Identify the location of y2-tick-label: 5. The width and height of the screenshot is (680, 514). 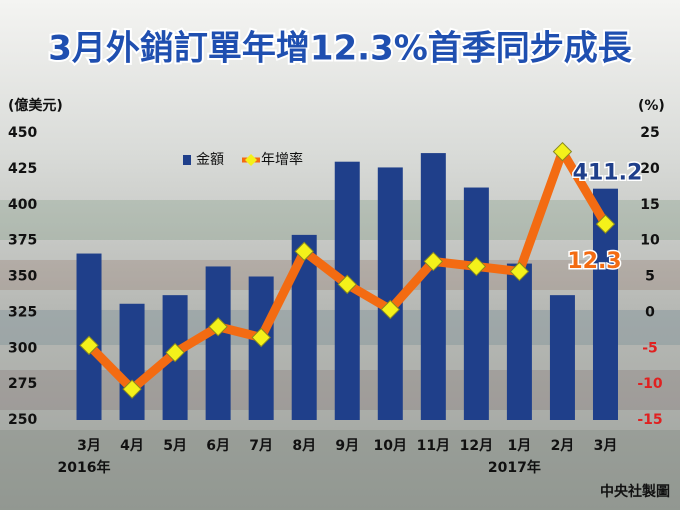
(650, 277).